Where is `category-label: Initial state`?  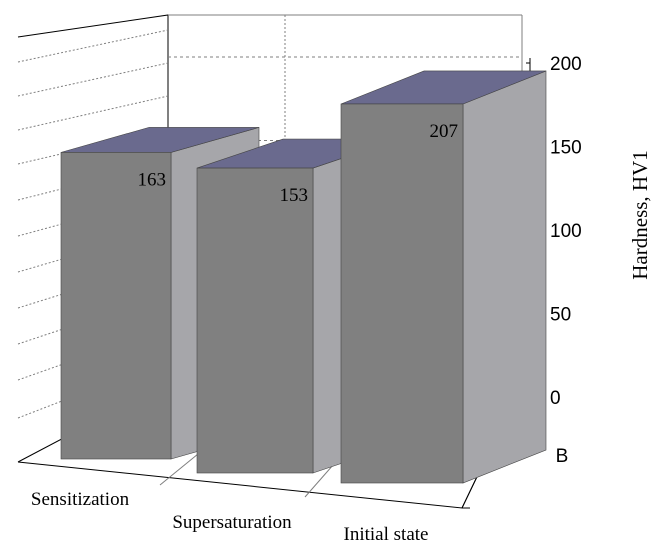
category-label: Initial state is located at coordinates (386, 533).